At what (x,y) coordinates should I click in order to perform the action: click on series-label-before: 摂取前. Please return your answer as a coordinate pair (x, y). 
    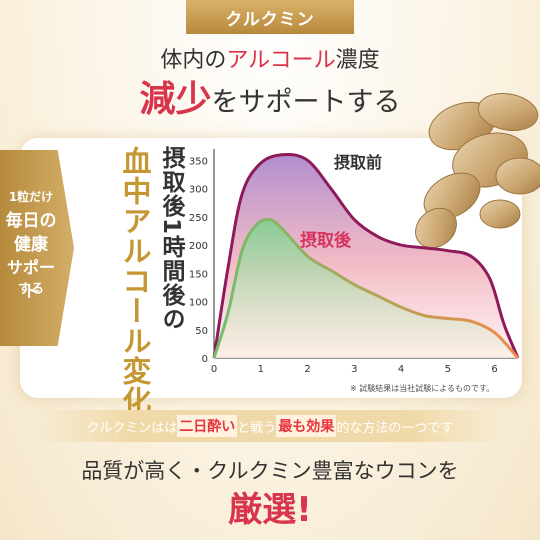
    Looking at the image, I should click on (358, 162).